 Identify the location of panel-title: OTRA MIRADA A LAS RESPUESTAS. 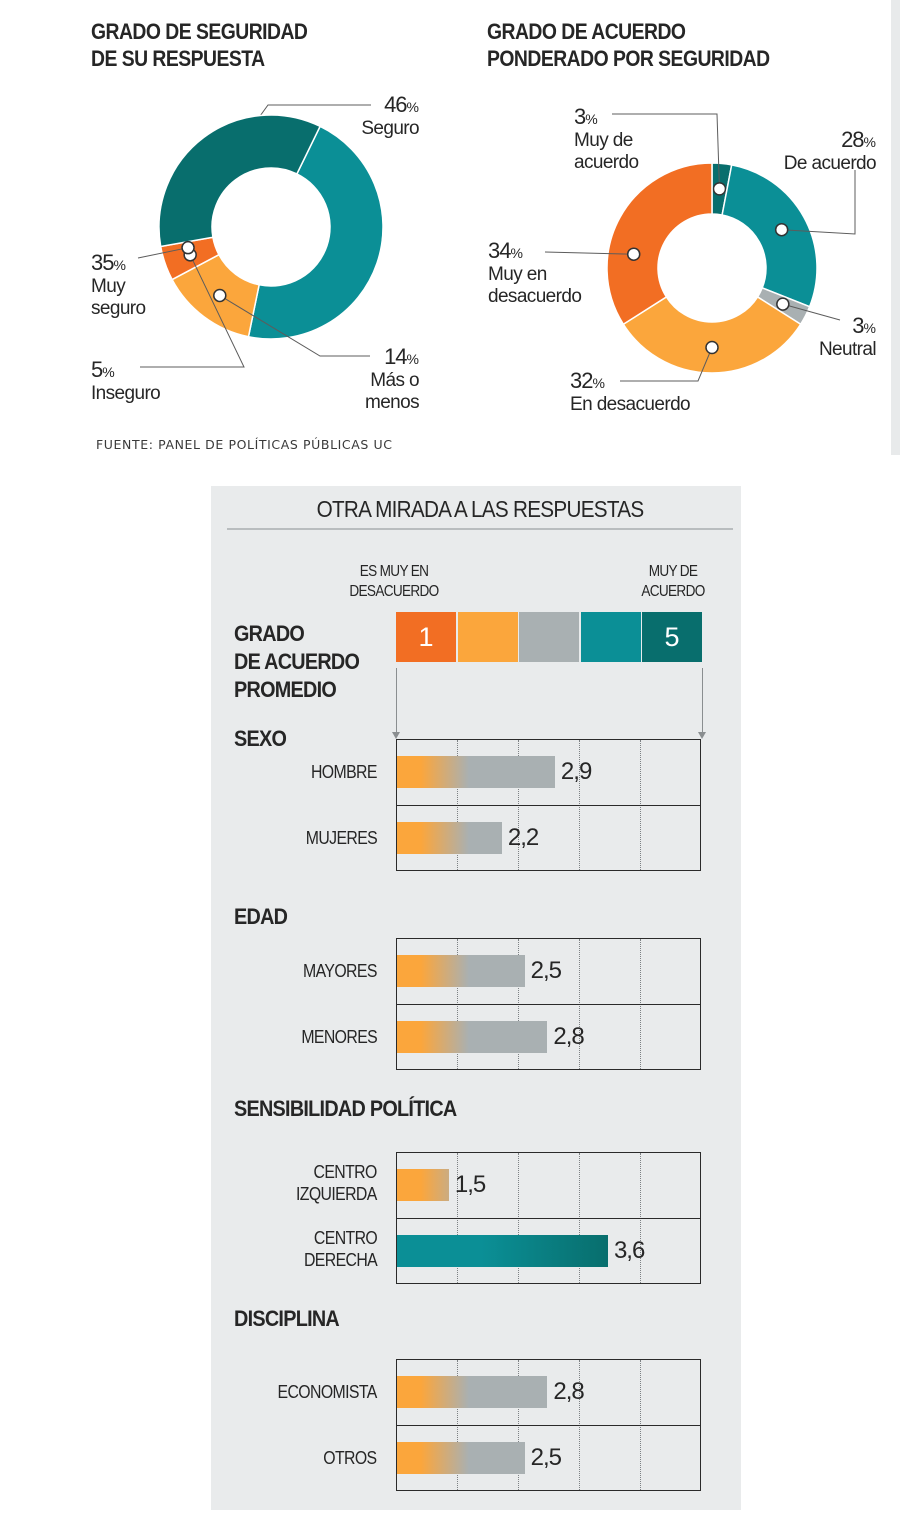
(480, 509).